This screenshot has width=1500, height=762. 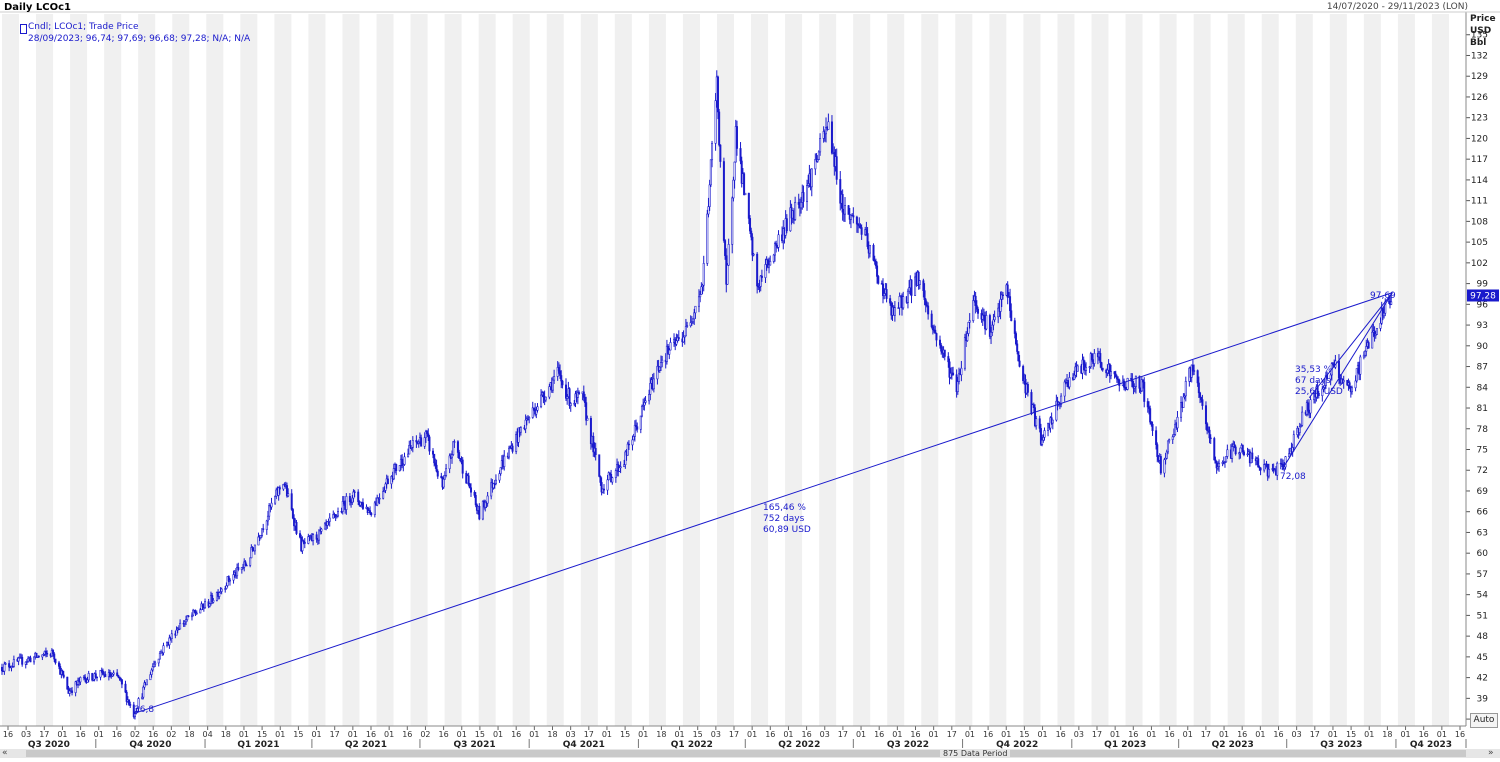 I want to click on auto-scale-button: Auto, so click(x=1484, y=720).